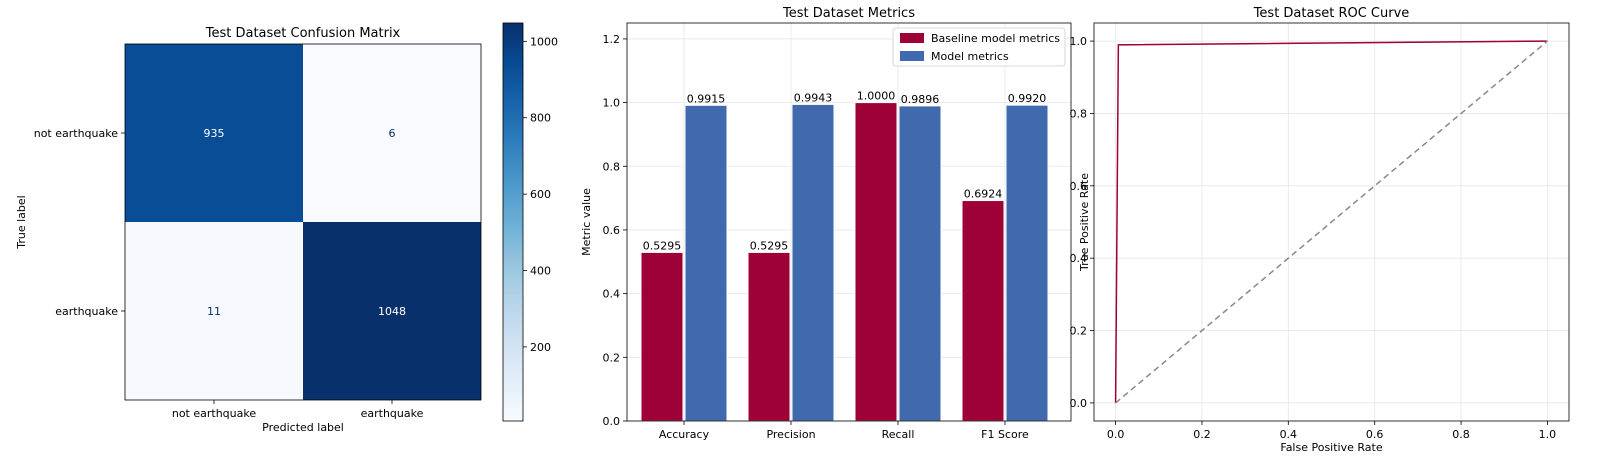 The height and width of the screenshot is (460, 1600). Describe the element at coordinates (684, 434) in the screenshot. I see `x-tick-label: Accuracy` at that location.